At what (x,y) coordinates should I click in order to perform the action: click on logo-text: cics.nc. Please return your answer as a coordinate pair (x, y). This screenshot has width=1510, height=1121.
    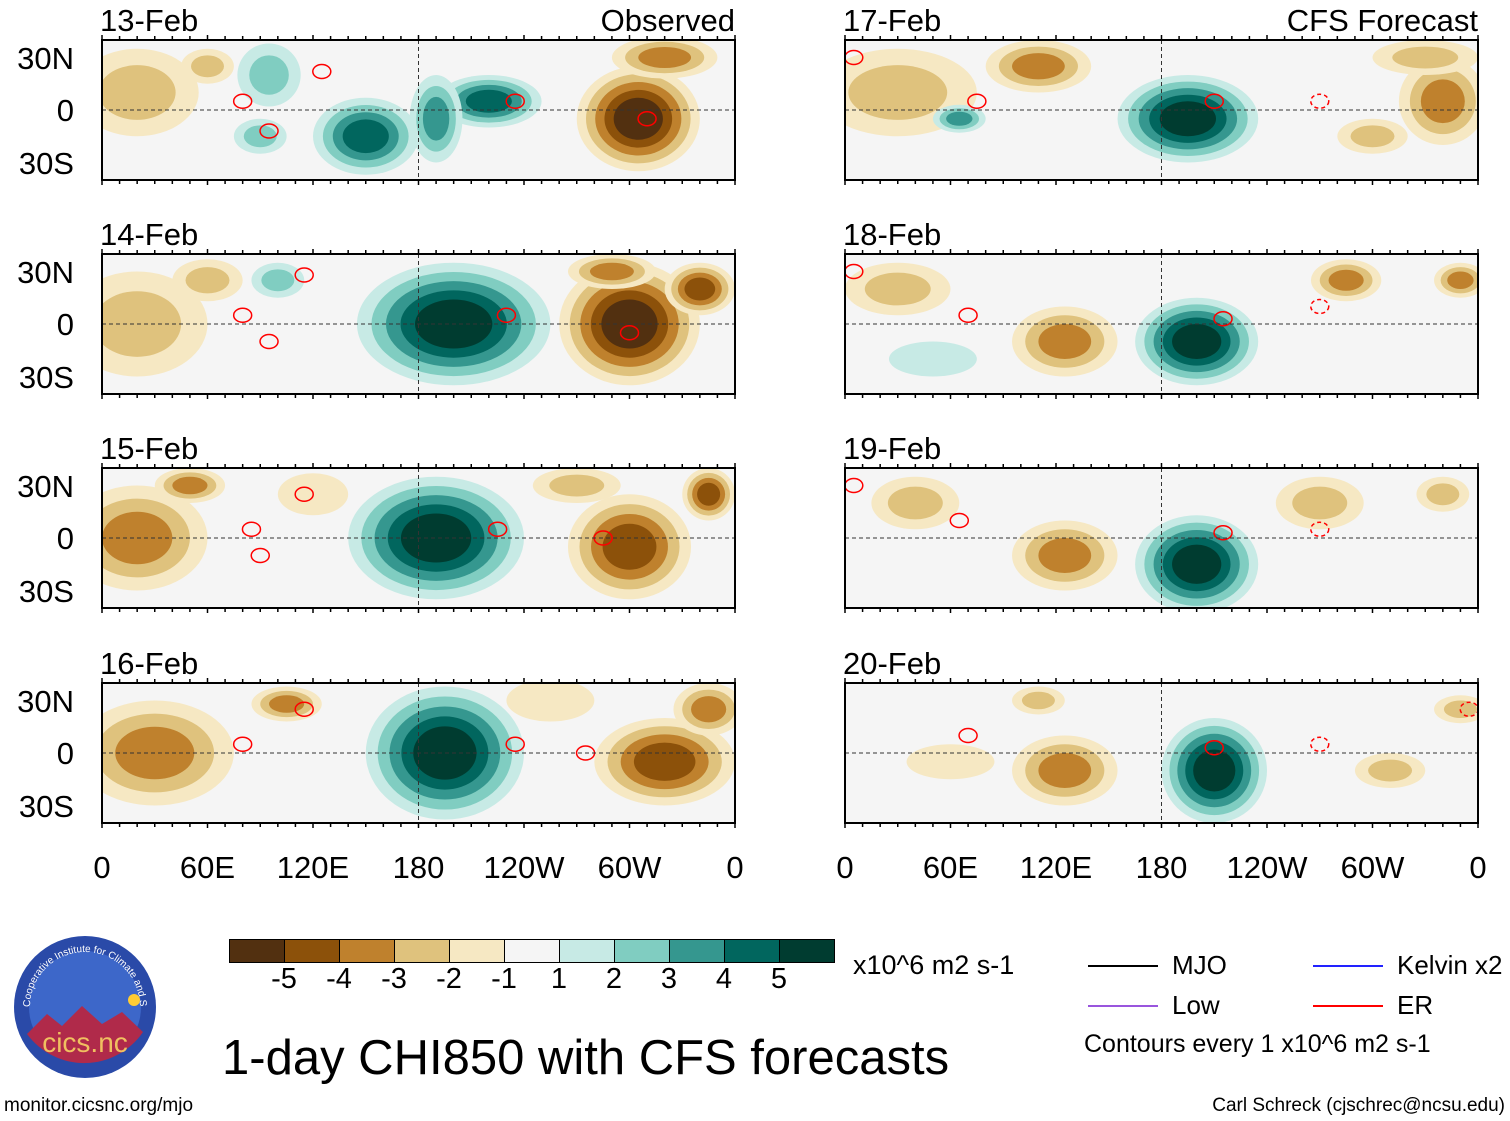
    Looking at the image, I should click on (85, 1042).